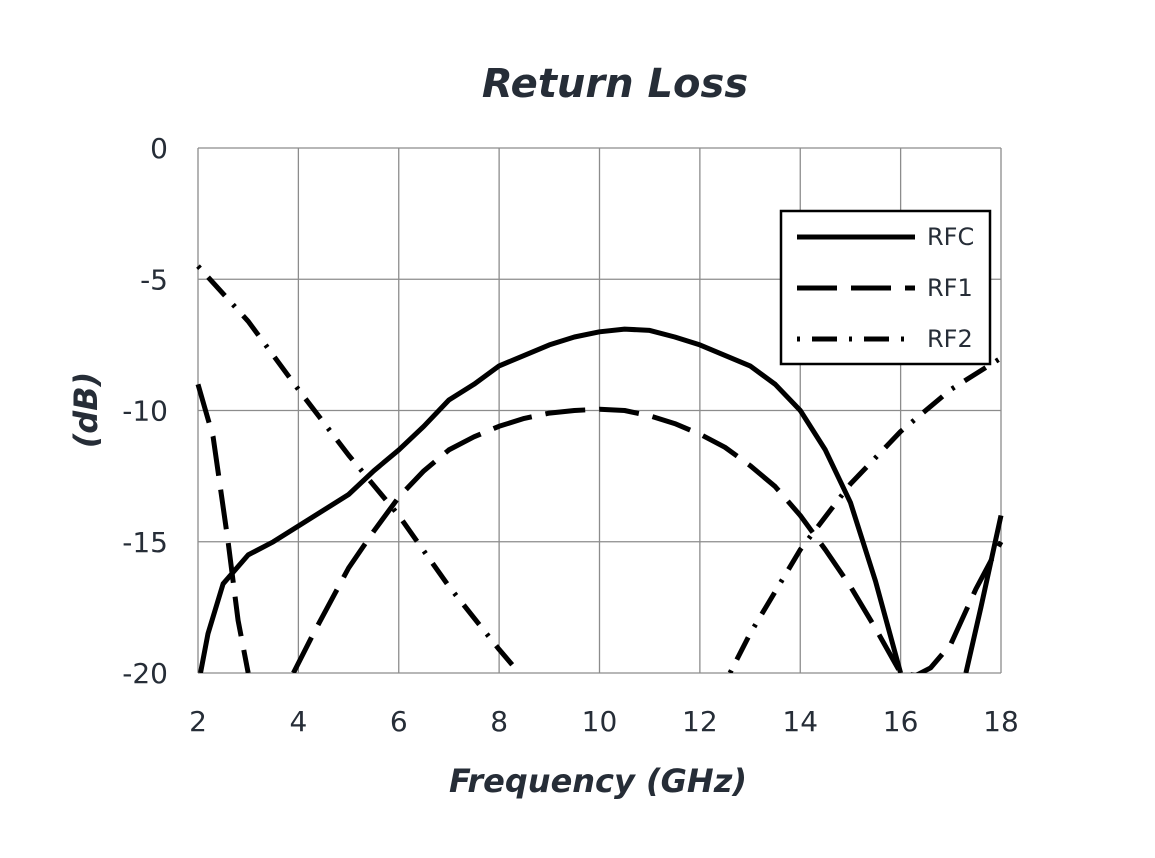 The height and width of the screenshot is (858, 1155). What do you see at coordinates (950, 339) in the screenshot?
I see `legend-label-rf2: RF2` at bounding box center [950, 339].